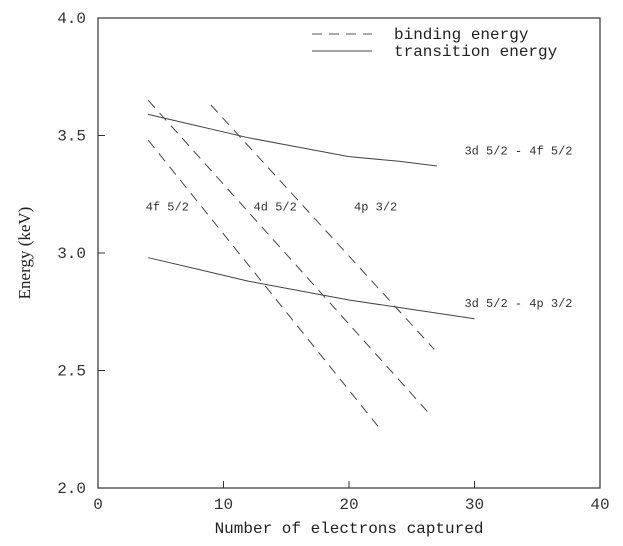 The width and height of the screenshot is (623, 546). I want to click on x-tick-label: 20, so click(348, 505).